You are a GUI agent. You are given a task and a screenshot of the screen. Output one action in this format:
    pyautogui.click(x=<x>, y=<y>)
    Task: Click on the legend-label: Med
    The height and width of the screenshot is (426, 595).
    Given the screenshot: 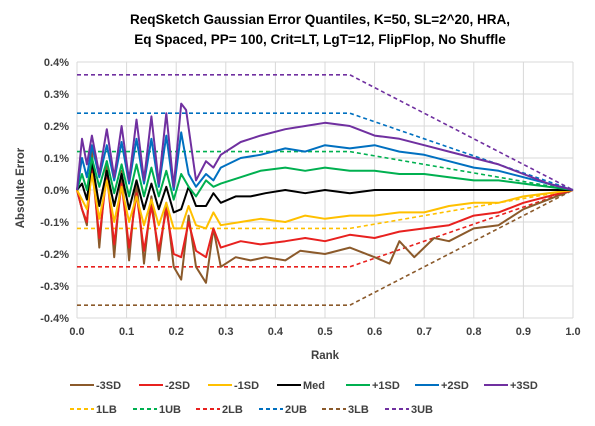 What is the action you would take?
    pyautogui.click(x=314, y=386)
    